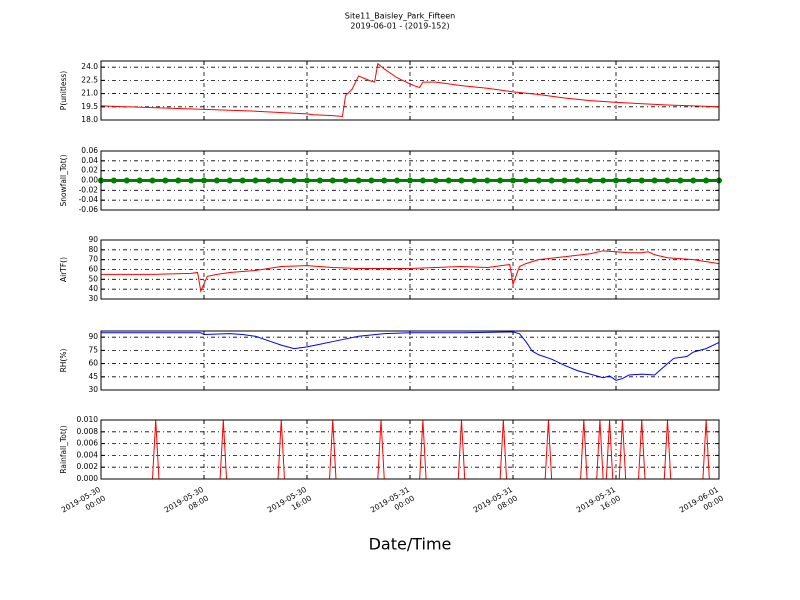 The height and width of the screenshot is (600, 800). I want to click on x-axis-label: Date/Time, so click(410, 544).